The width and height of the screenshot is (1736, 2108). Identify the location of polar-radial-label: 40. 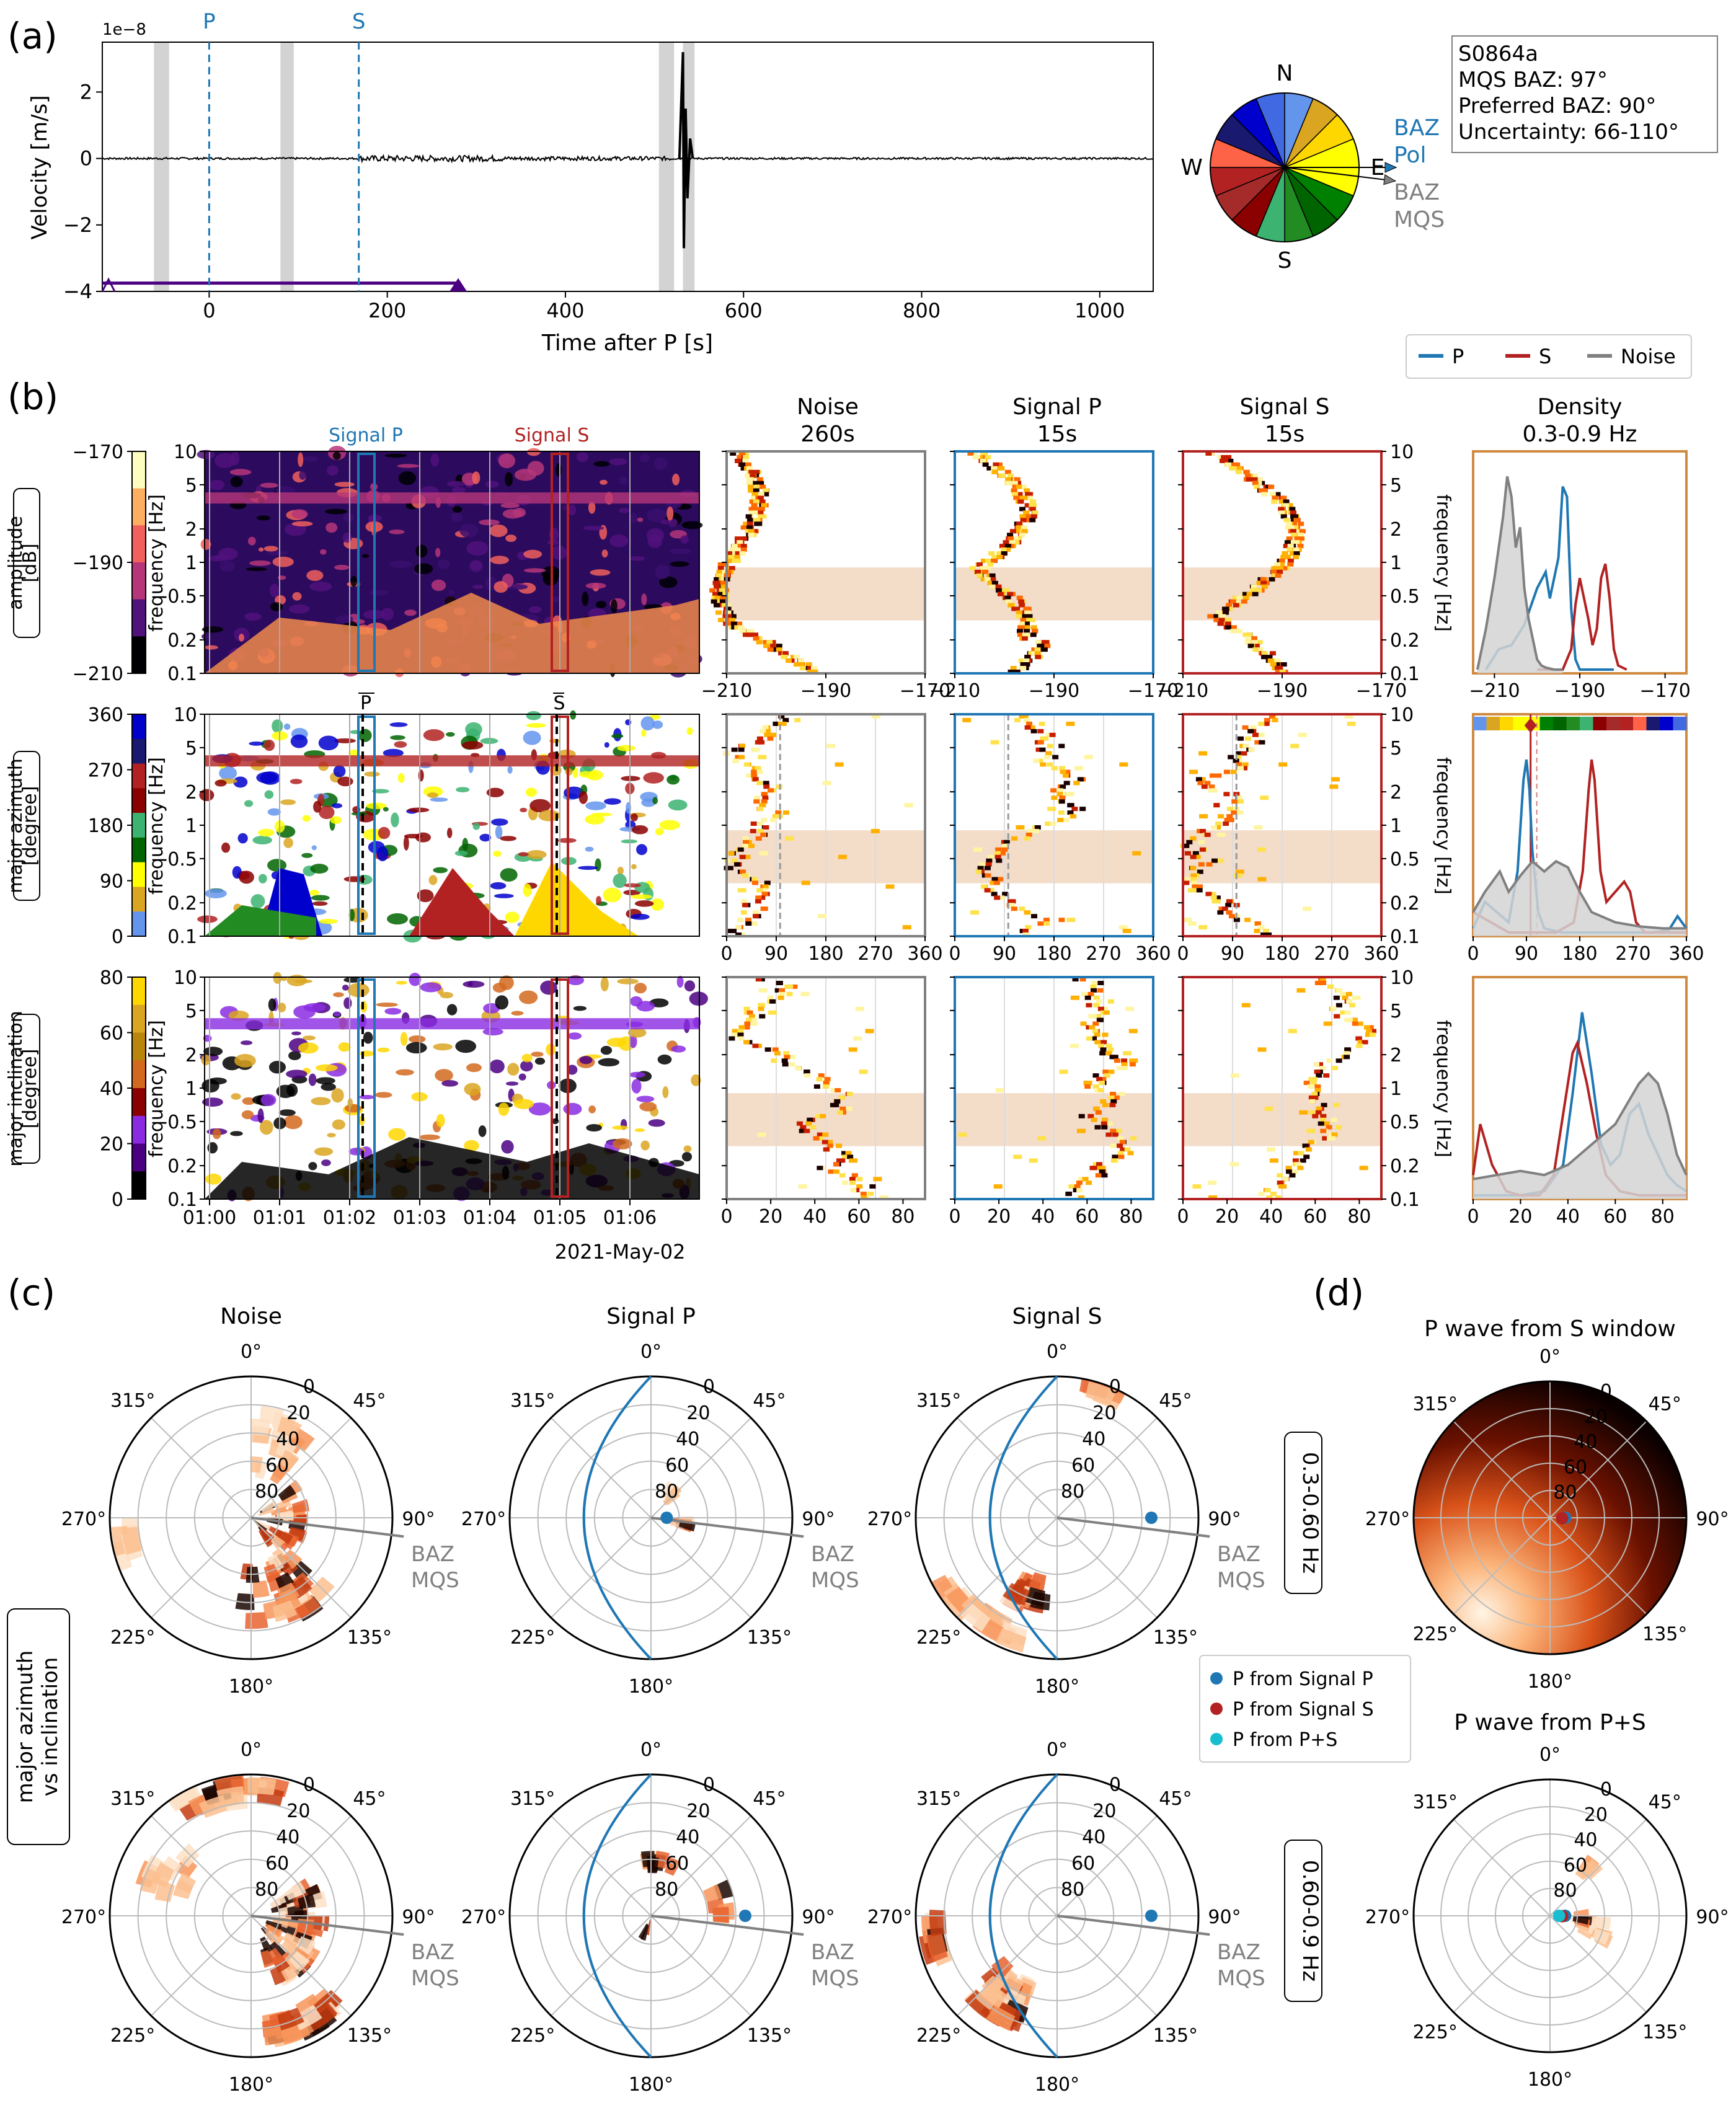
(1585, 1442).